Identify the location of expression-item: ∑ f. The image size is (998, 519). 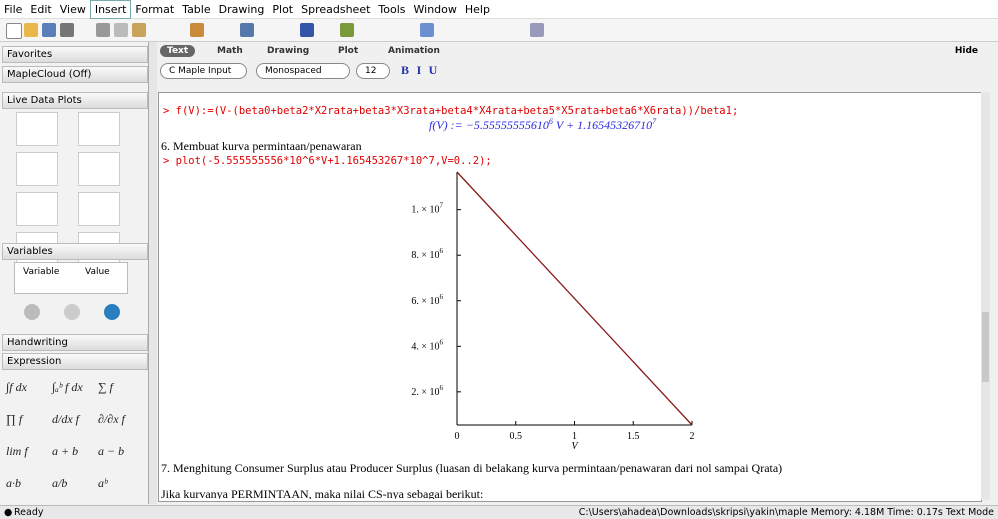
(105, 387).